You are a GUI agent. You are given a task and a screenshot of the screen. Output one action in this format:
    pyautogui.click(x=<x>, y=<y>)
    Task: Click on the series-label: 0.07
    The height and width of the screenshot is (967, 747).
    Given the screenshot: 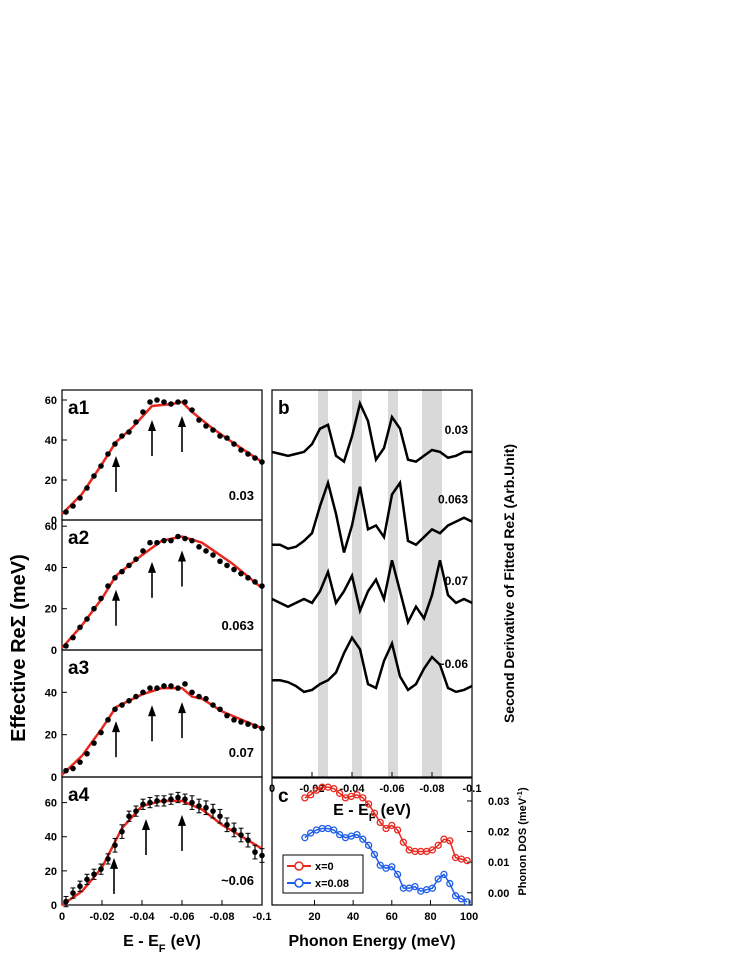 What is the action you would take?
    pyautogui.click(x=457, y=581)
    